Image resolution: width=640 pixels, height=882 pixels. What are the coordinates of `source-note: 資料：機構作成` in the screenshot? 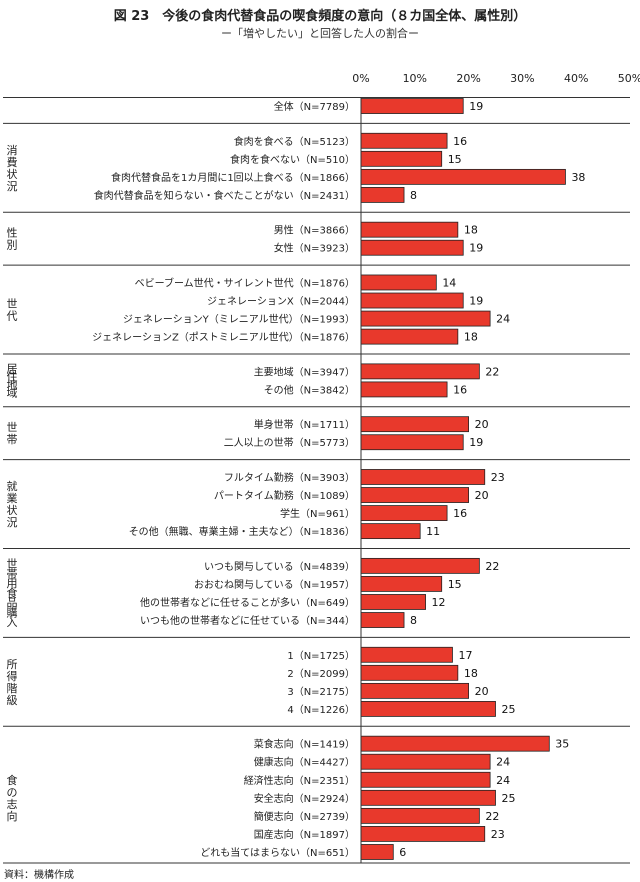 It's located at (39, 875).